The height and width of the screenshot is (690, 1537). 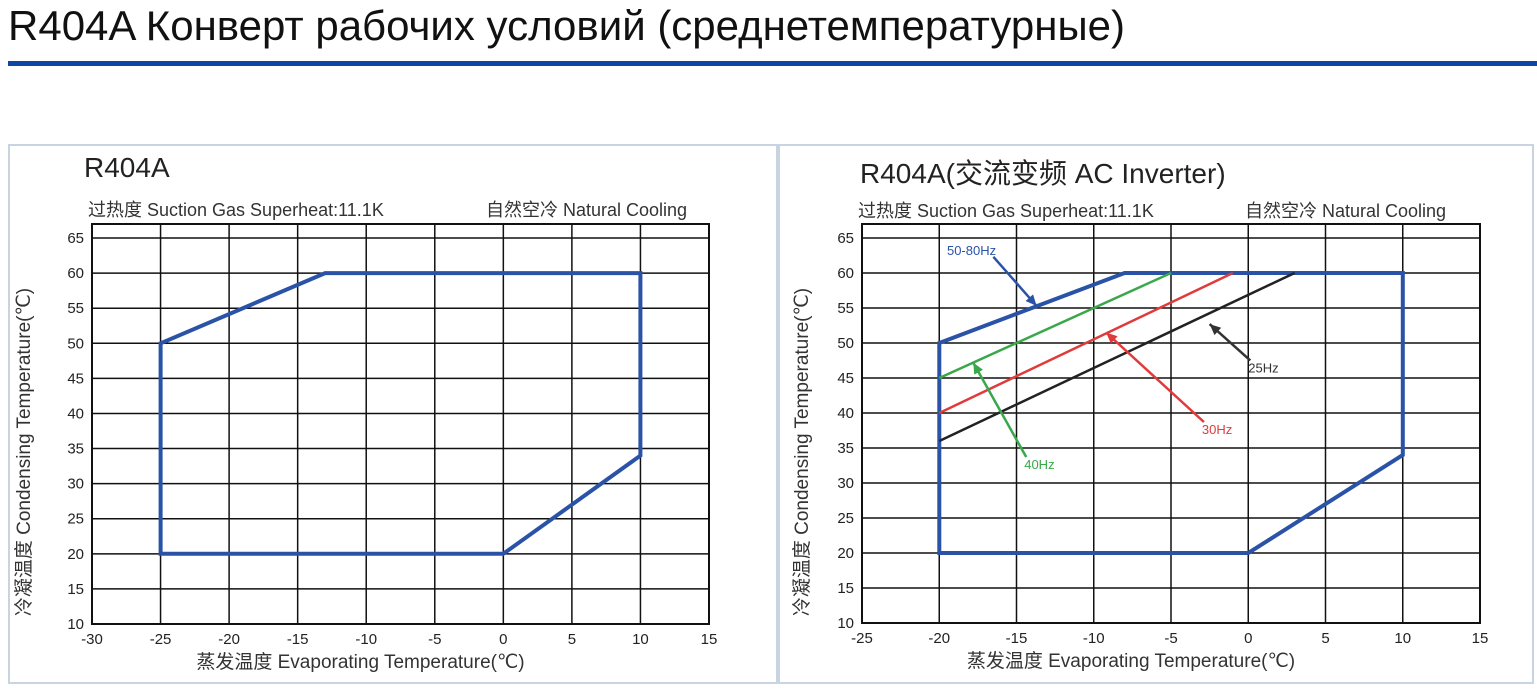 I want to click on chart-title: R404A, so click(x=127, y=167).